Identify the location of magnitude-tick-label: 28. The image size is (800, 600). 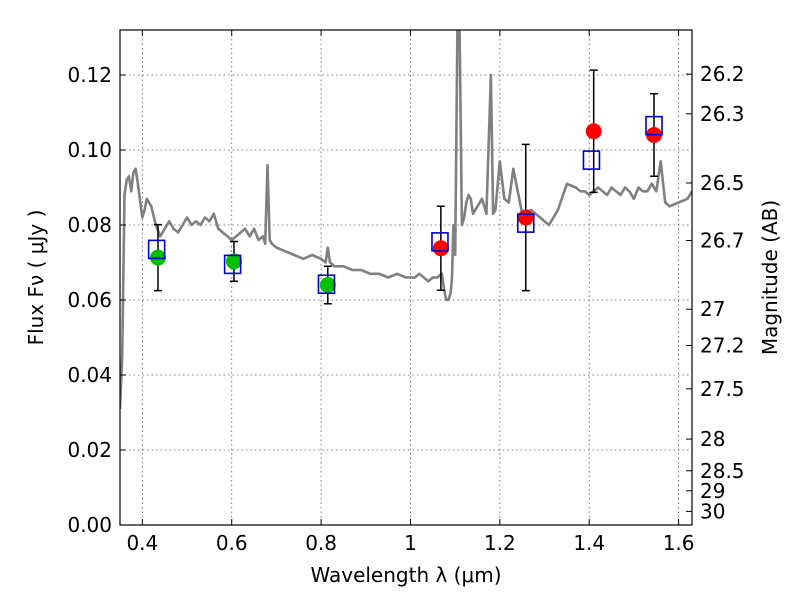
(712, 439).